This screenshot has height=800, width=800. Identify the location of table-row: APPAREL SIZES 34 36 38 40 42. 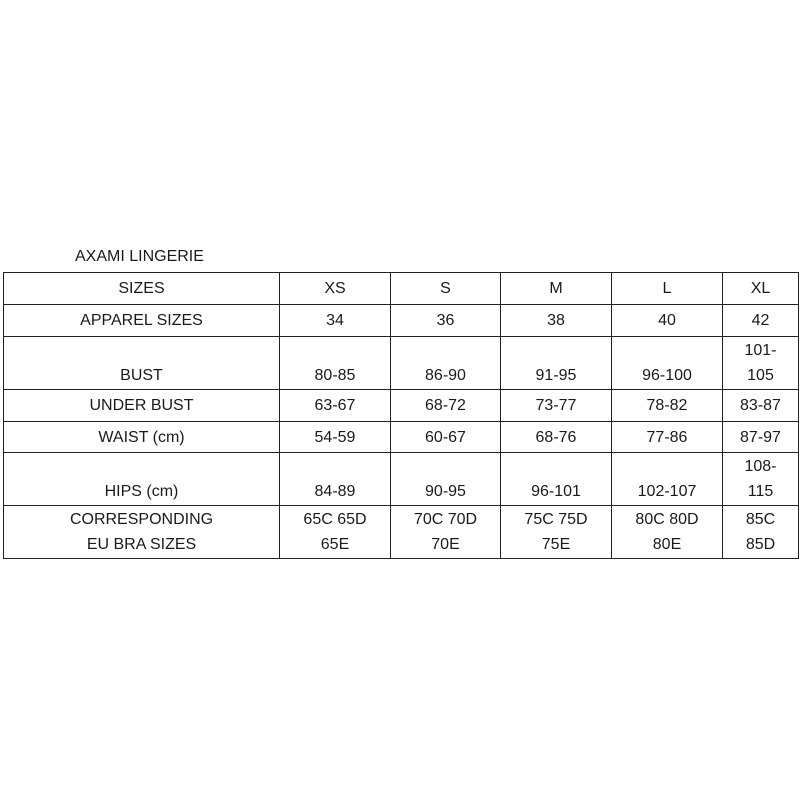
(401, 320).